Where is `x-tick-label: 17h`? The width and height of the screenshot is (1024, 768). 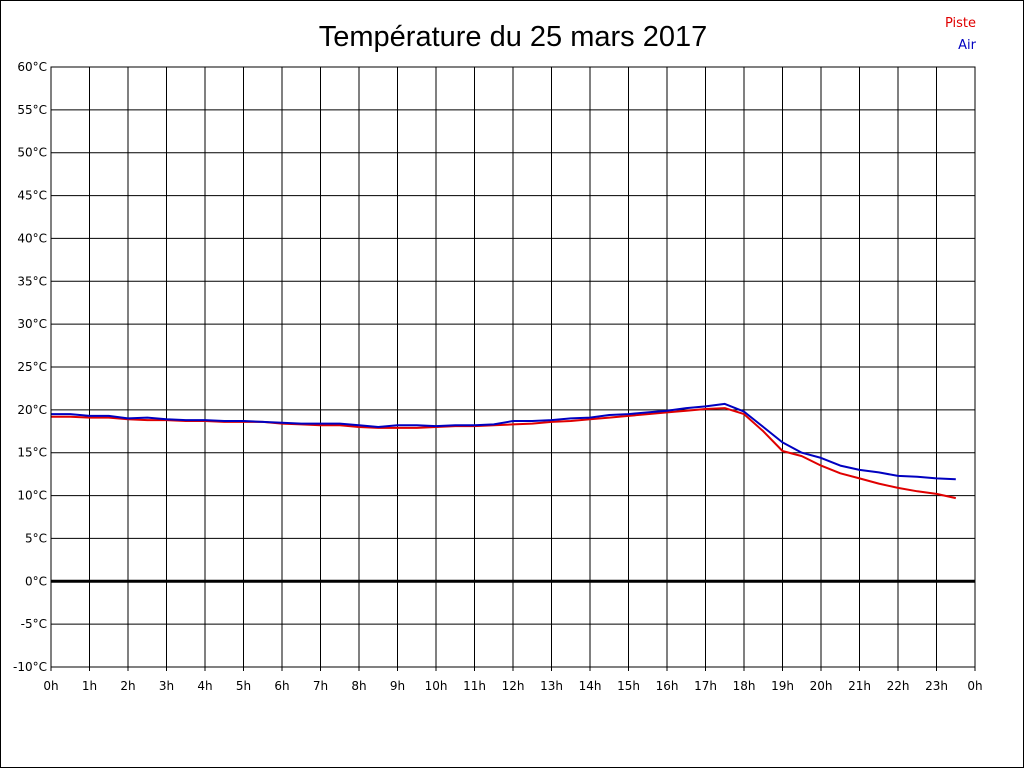 x-tick-label: 17h is located at coordinates (705, 686).